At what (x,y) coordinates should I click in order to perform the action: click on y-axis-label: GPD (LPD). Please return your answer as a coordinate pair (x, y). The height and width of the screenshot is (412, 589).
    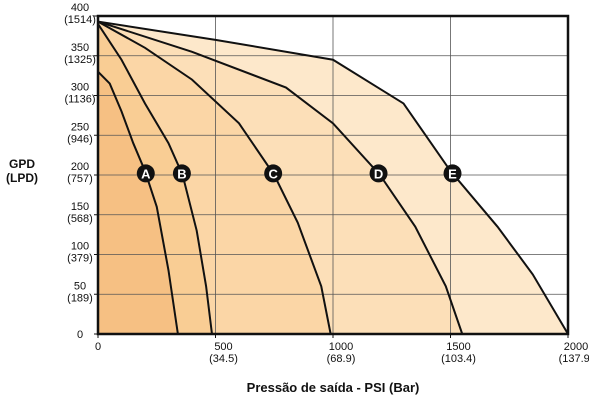
    Looking at the image, I should click on (22, 171).